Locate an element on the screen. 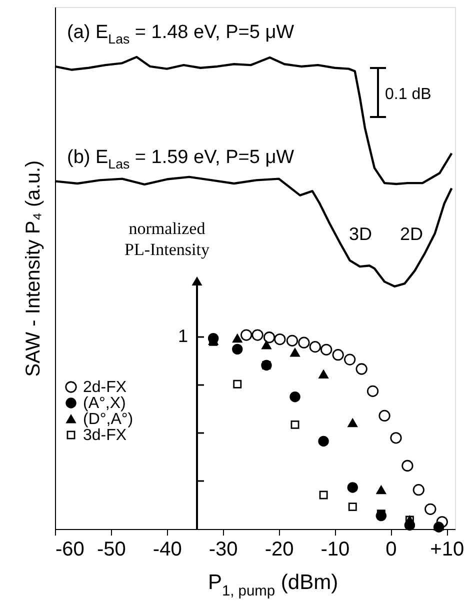 The image size is (471, 606). x-tick-label: -40 is located at coordinates (167, 549).